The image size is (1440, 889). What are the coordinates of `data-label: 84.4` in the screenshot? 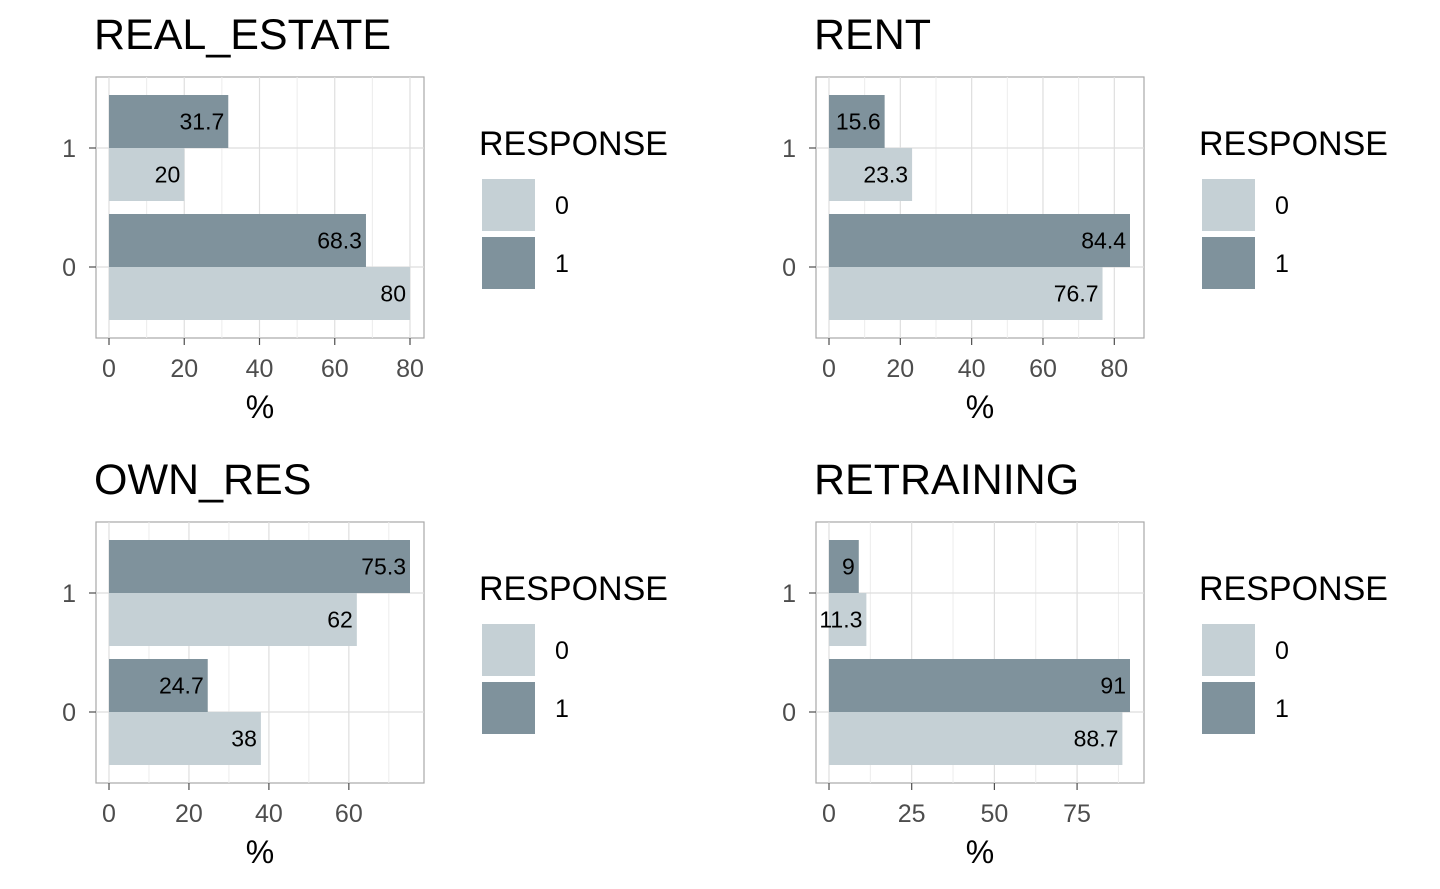 It's located at (1103, 241).